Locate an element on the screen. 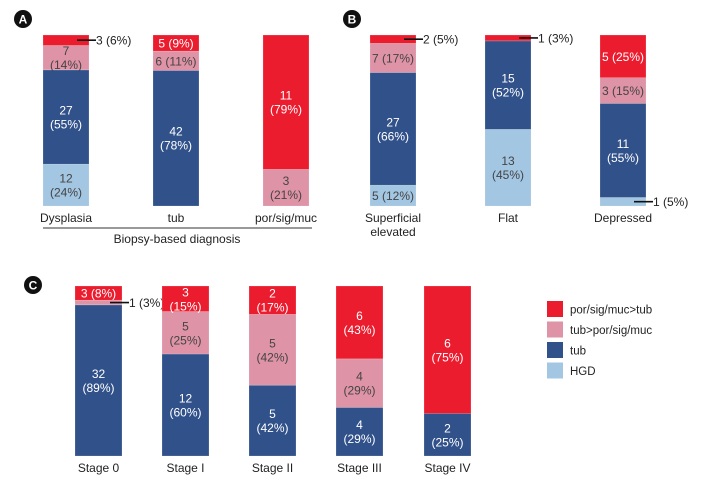 The height and width of the screenshot is (489, 701). data-label: 7 (17%) is located at coordinates (393, 58).